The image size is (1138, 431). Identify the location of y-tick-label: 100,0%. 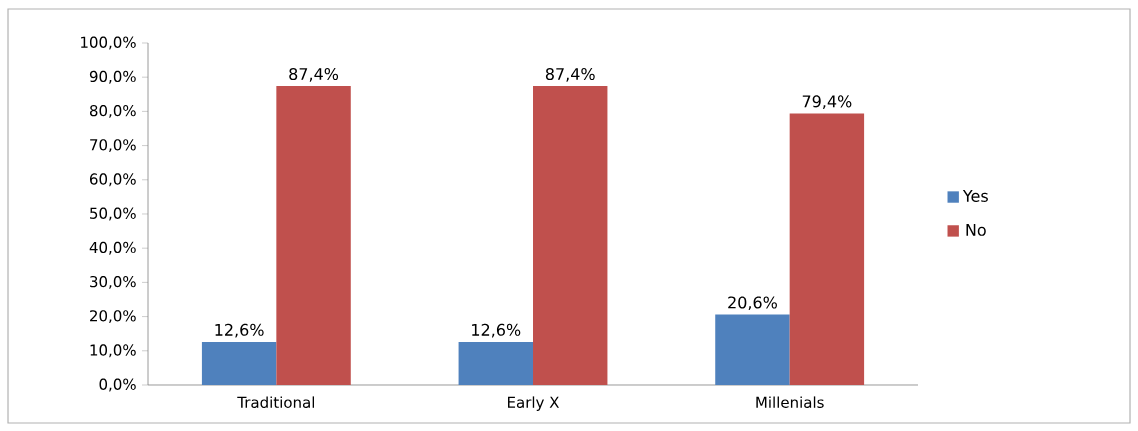
(108, 43).